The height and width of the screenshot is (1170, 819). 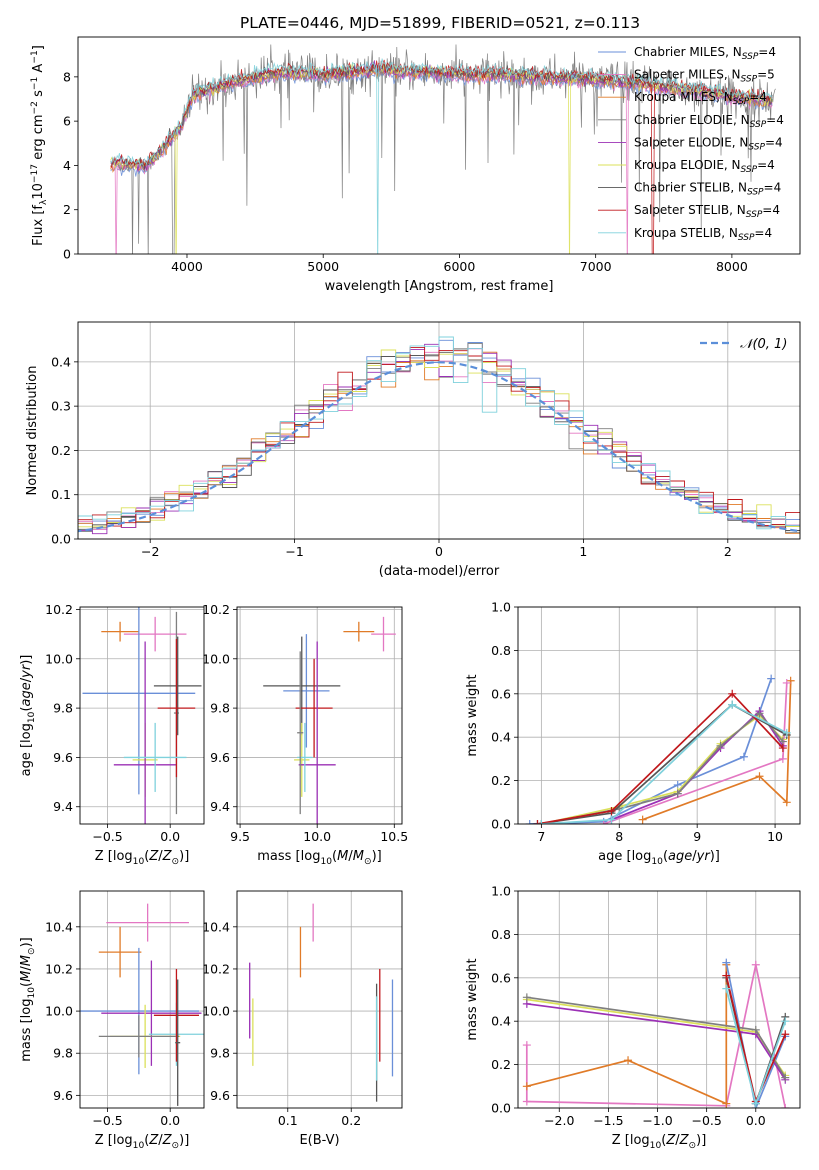 I want to click on x-tick-label: 0.2, so click(x=351, y=1120).